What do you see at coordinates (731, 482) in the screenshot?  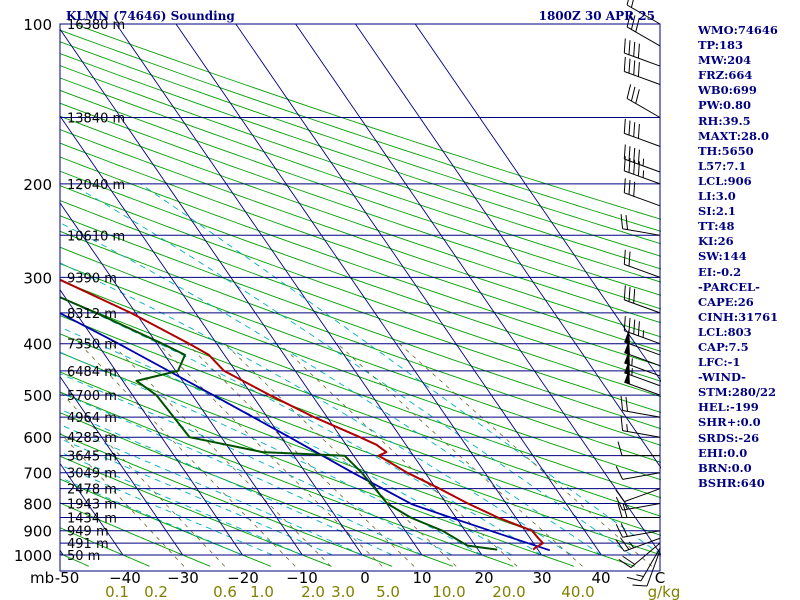 I see `index-row: BSHR:640` at bounding box center [731, 482].